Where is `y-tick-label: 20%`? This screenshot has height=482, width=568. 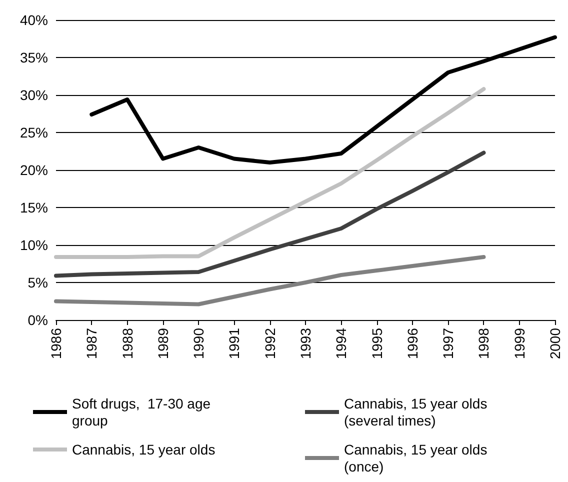
y-tick-label: 20% is located at coordinates (34, 170).